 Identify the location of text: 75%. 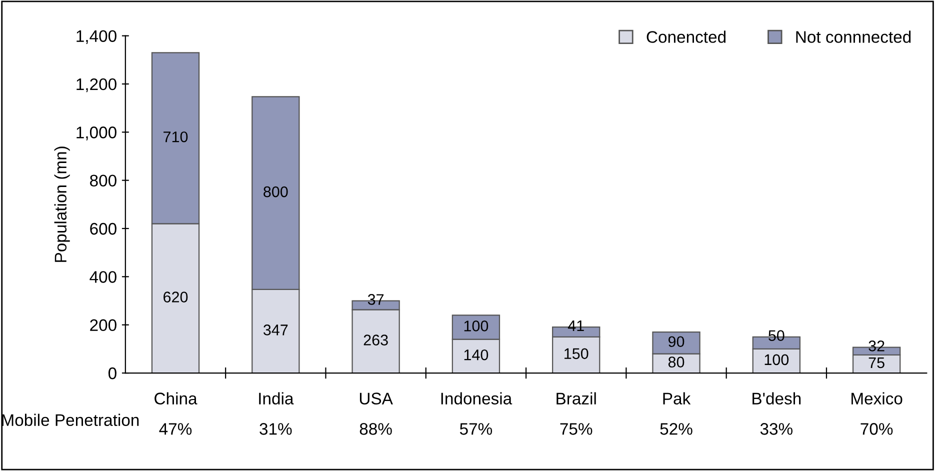
(576, 429).